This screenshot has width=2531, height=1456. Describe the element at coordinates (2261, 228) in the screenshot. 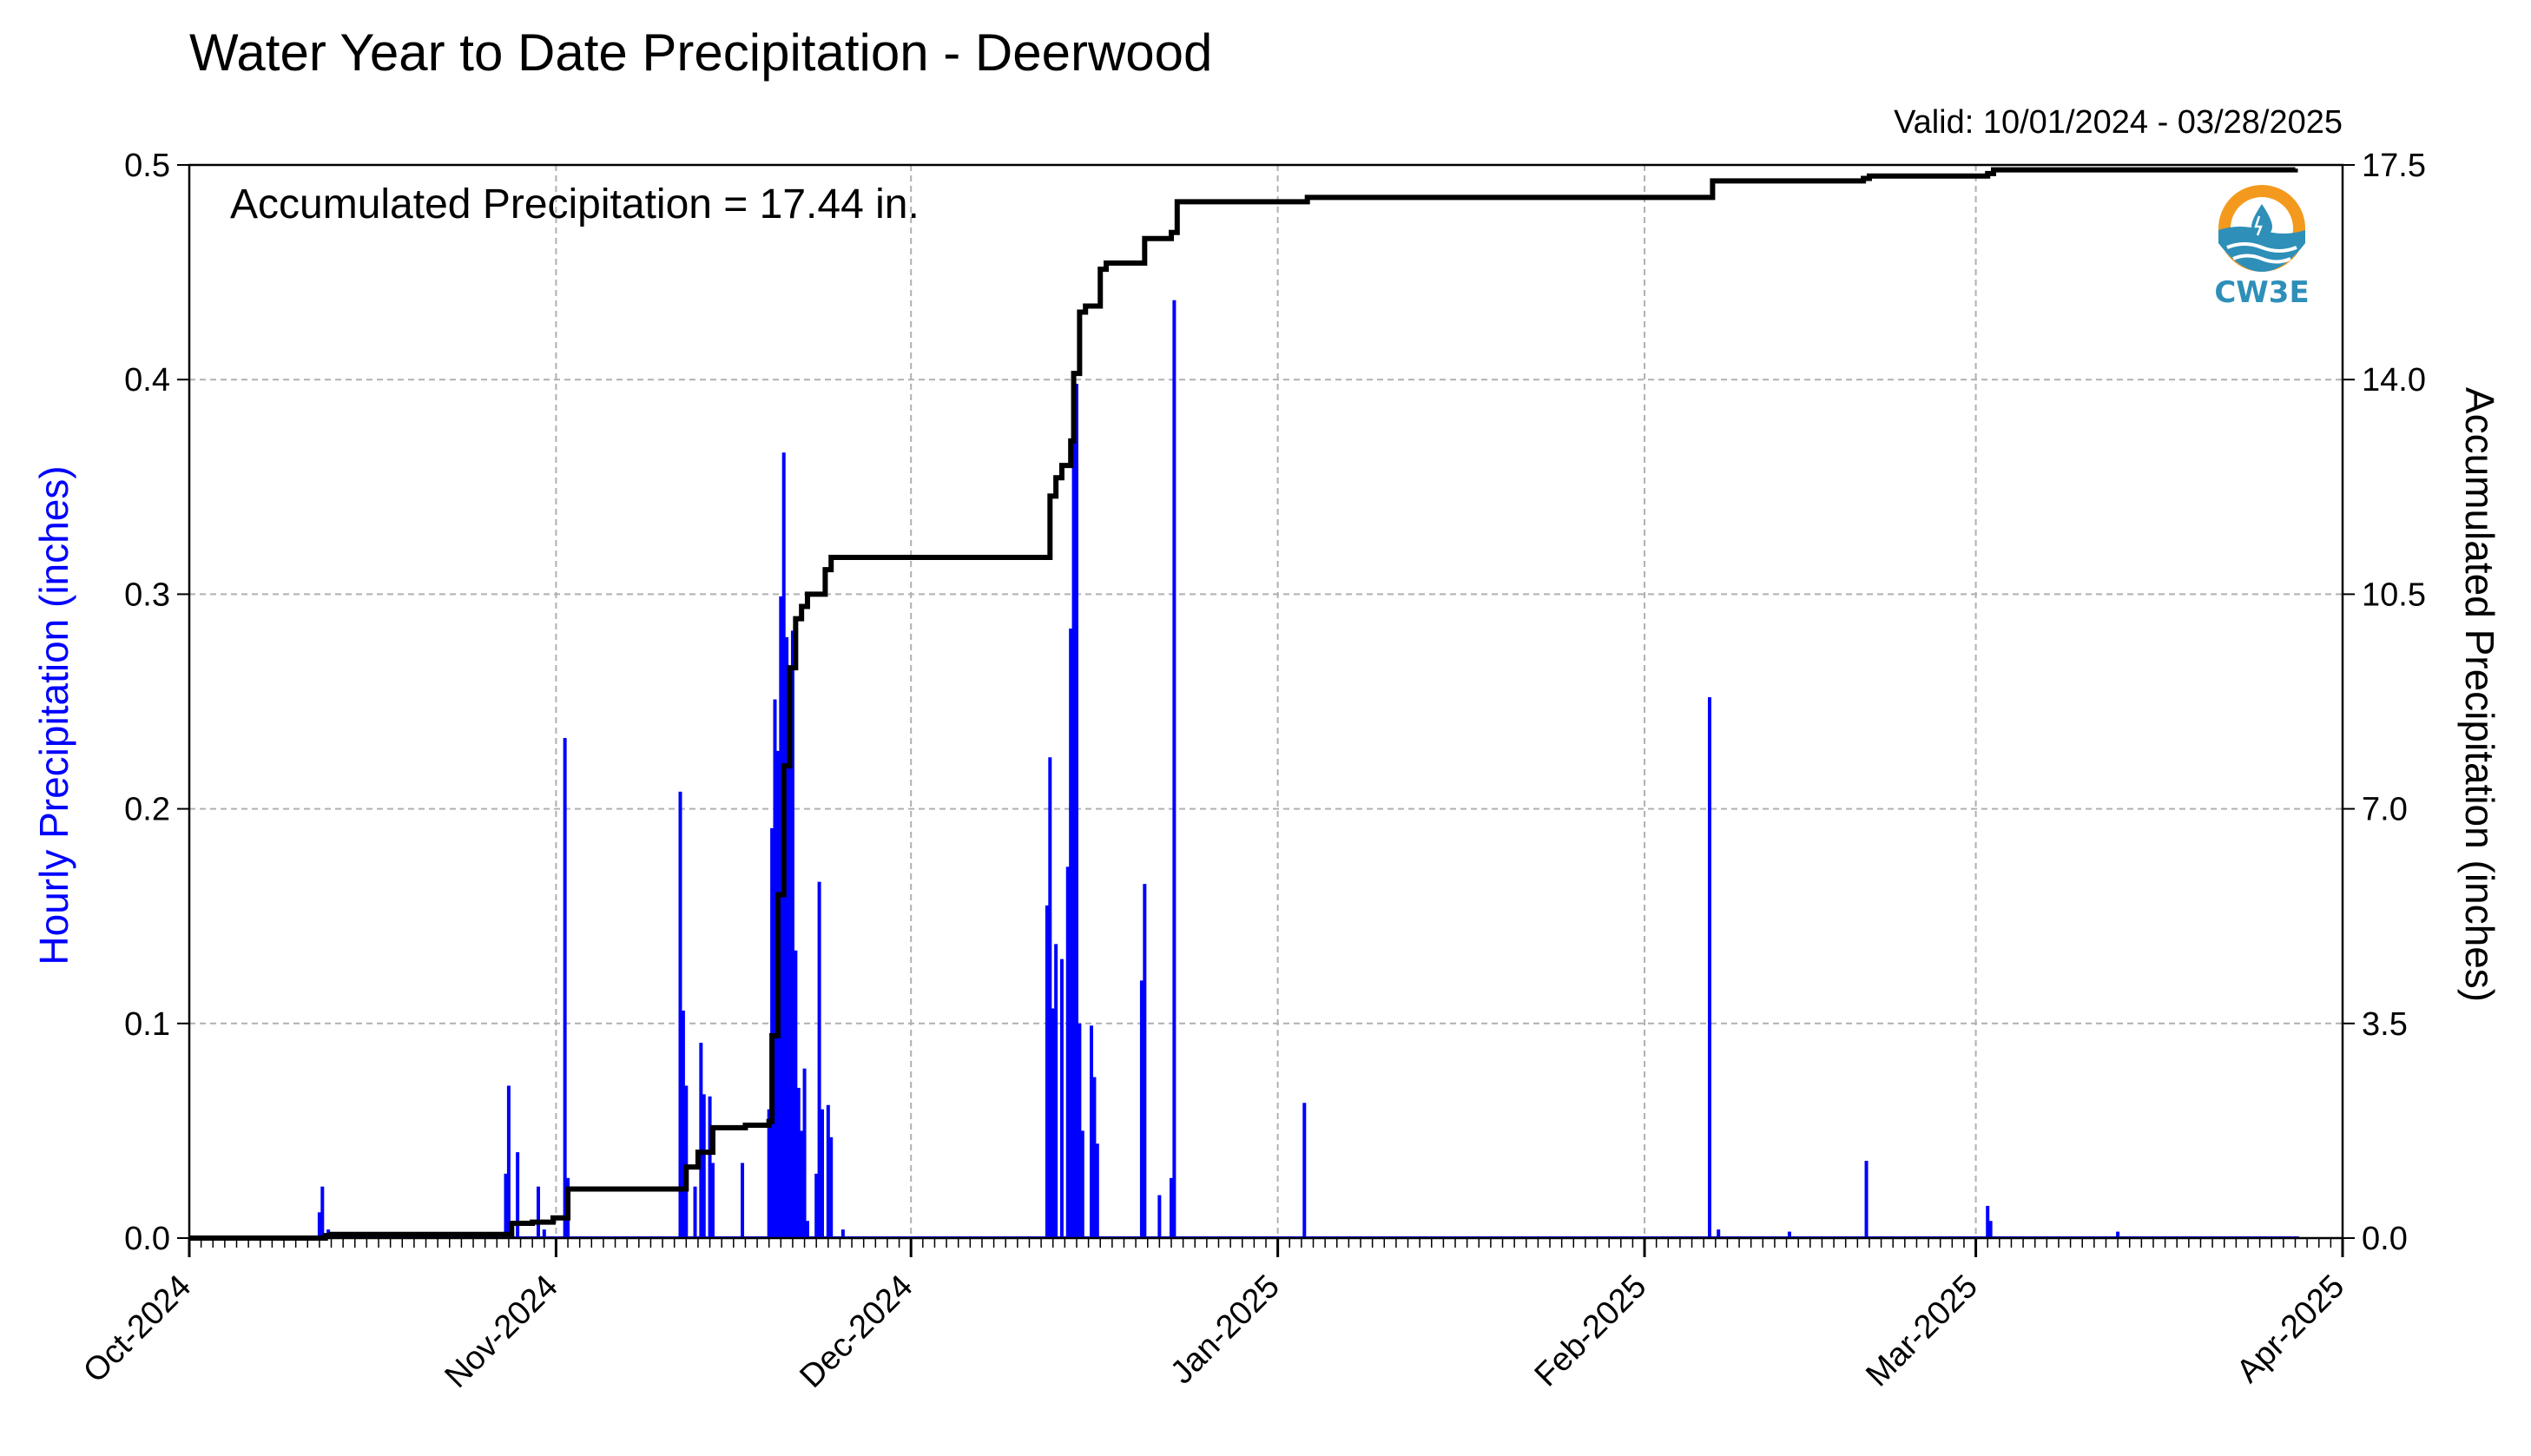

I see `cw3e-logo-icon` at that location.